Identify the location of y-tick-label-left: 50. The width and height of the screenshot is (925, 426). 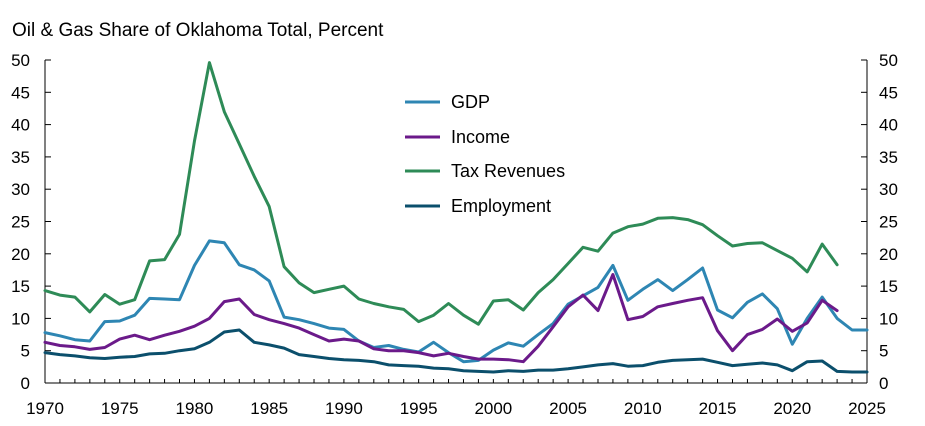
(20, 60).